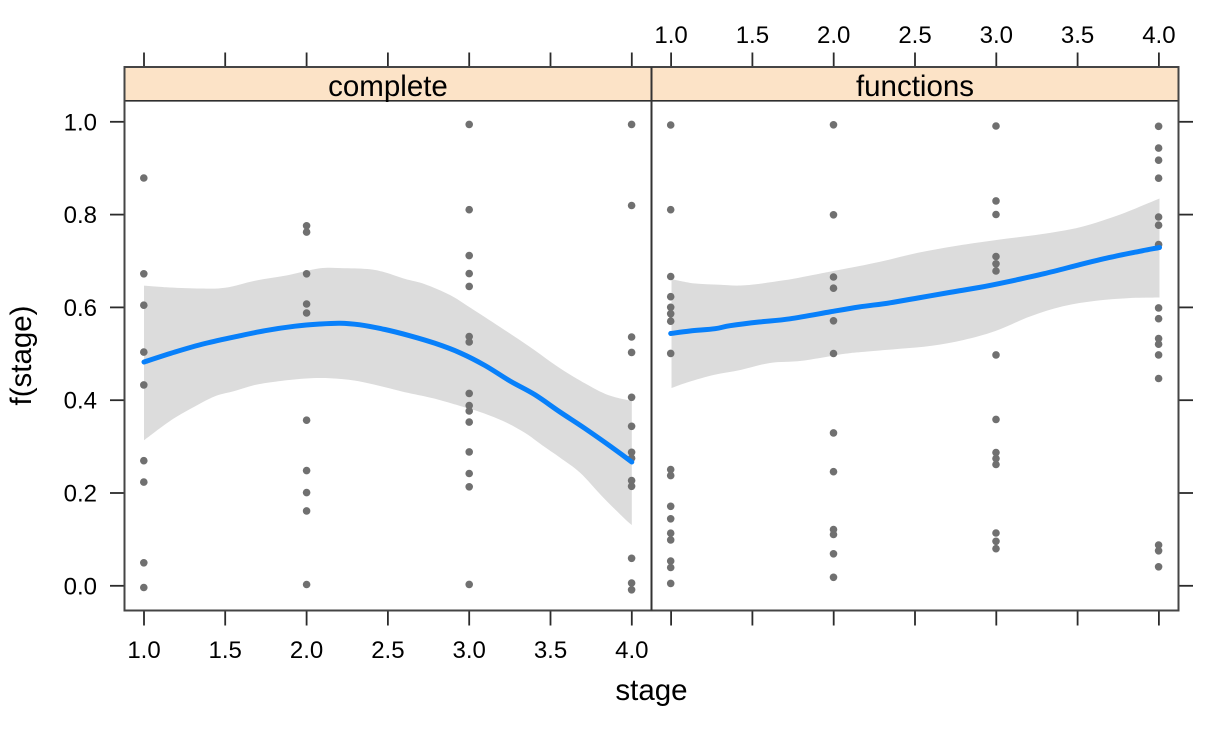 The height and width of the screenshot is (735, 1226). What do you see at coordinates (21, 355) in the screenshot?
I see `svg-text: f(stage)` at bounding box center [21, 355].